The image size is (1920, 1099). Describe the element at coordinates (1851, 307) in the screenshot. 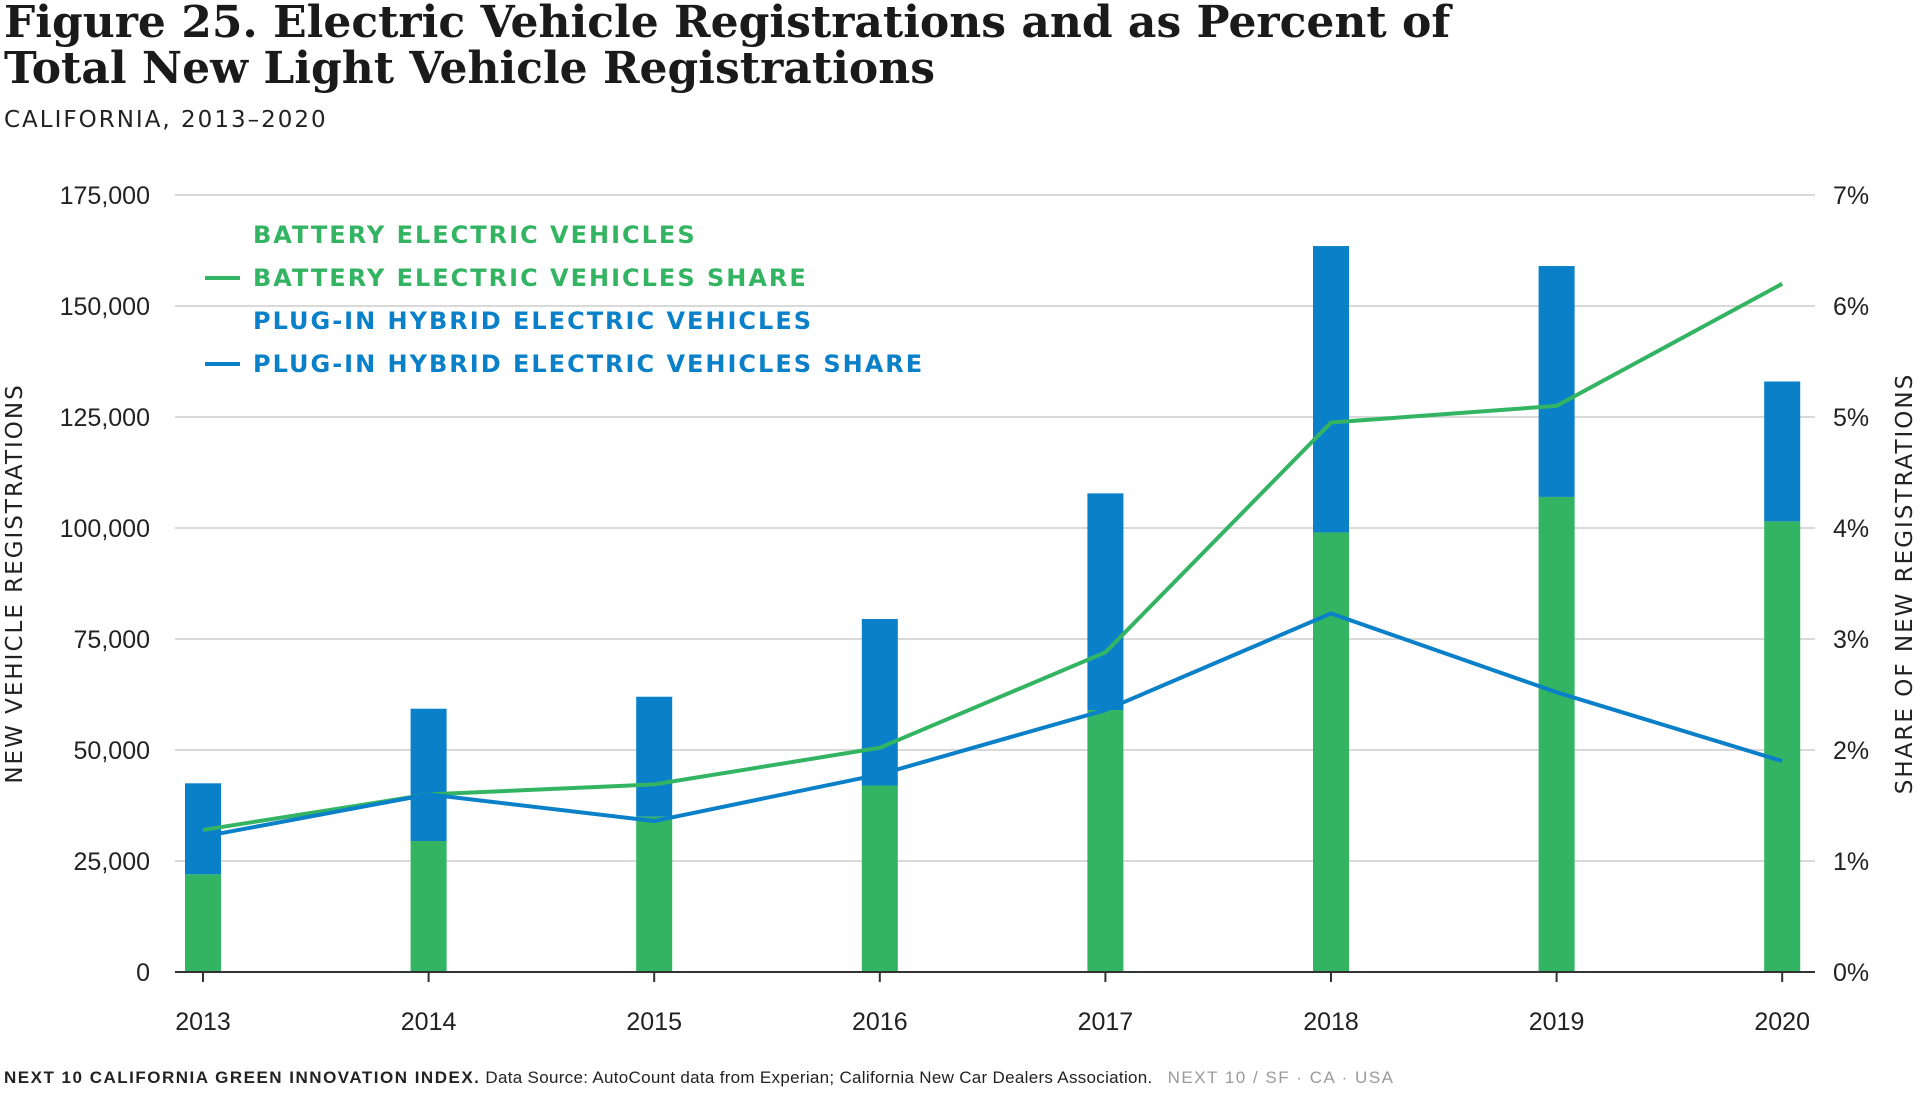

I see `y2-tick-label: 6%` at that location.